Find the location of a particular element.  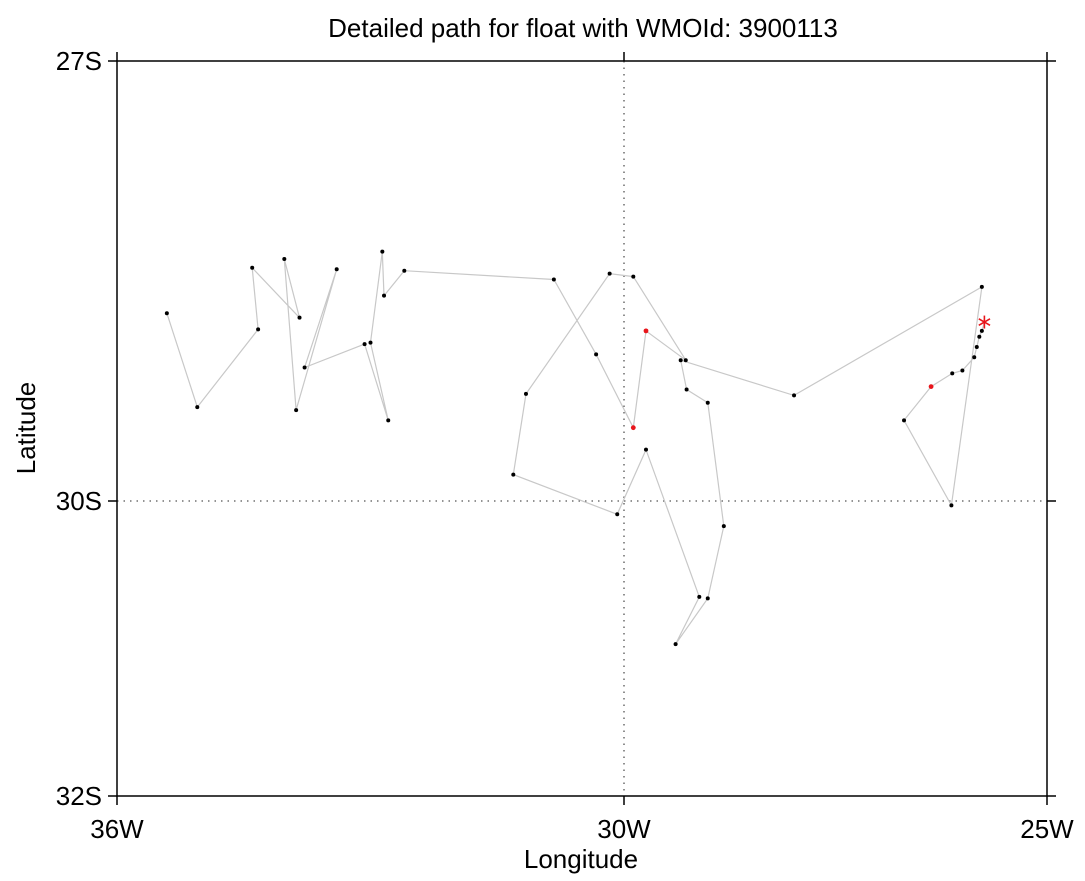

x-axis-title: Longitude is located at coordinates (581, 859).